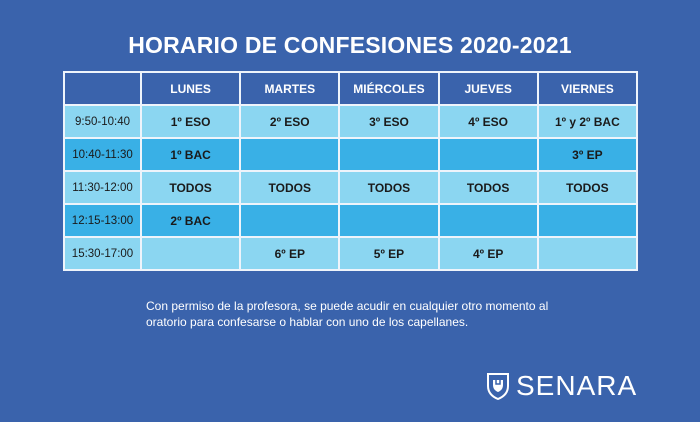  Describe the element at coordinates (102, 154) in the screenshot. I see `time-cell: 10:40-11:30` at that location.